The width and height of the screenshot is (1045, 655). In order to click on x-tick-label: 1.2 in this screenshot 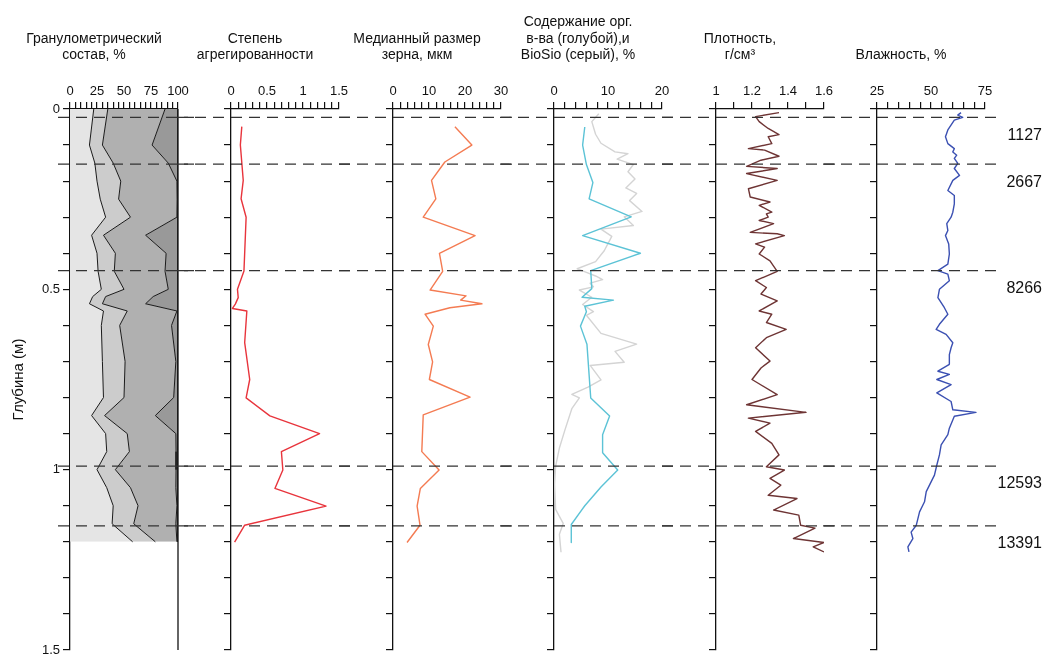, I will do `click(751, 90)`.